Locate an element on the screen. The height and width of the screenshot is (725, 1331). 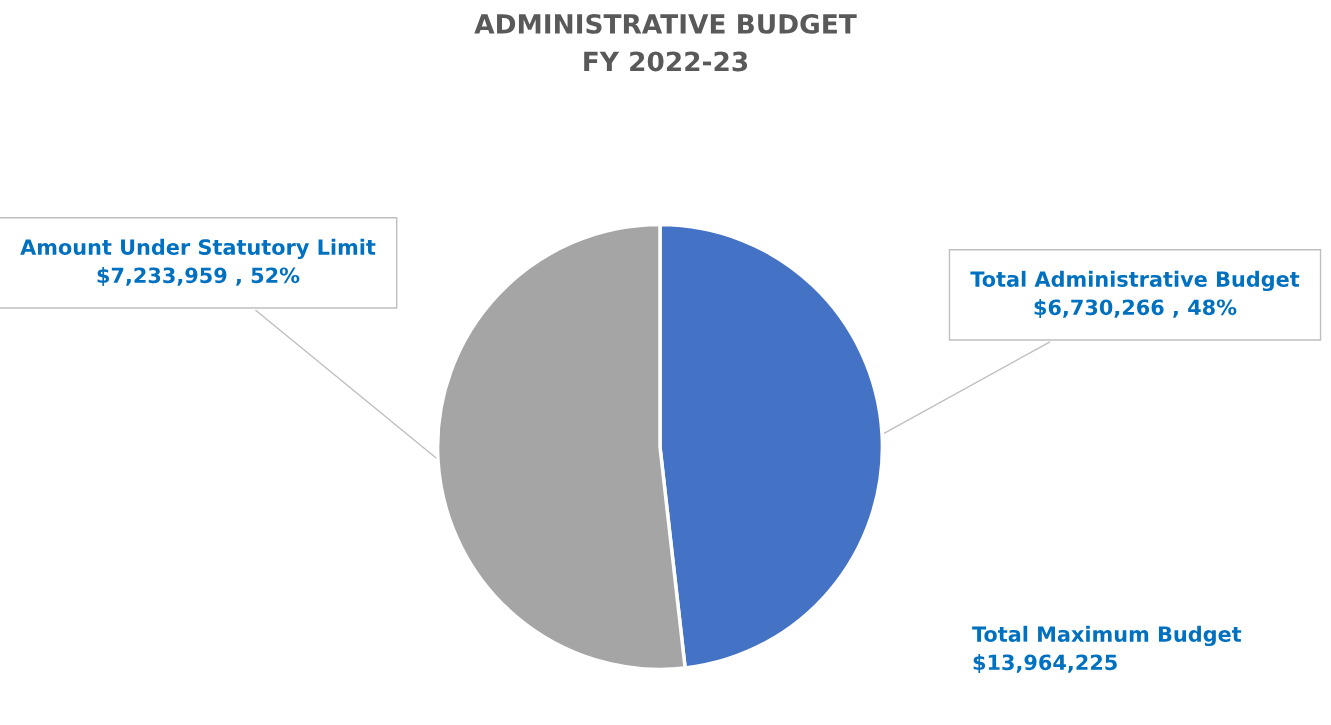
slice-label: Total Administrative Budget is located at coordinates (1135, 281).